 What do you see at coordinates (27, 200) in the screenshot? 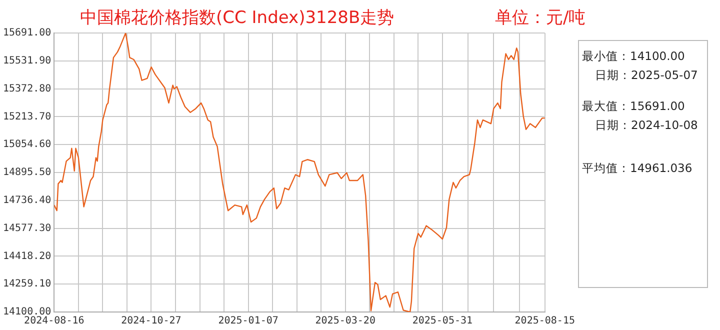
I see `y-tick-label: 14736.40` at bounding box center [27, 200].